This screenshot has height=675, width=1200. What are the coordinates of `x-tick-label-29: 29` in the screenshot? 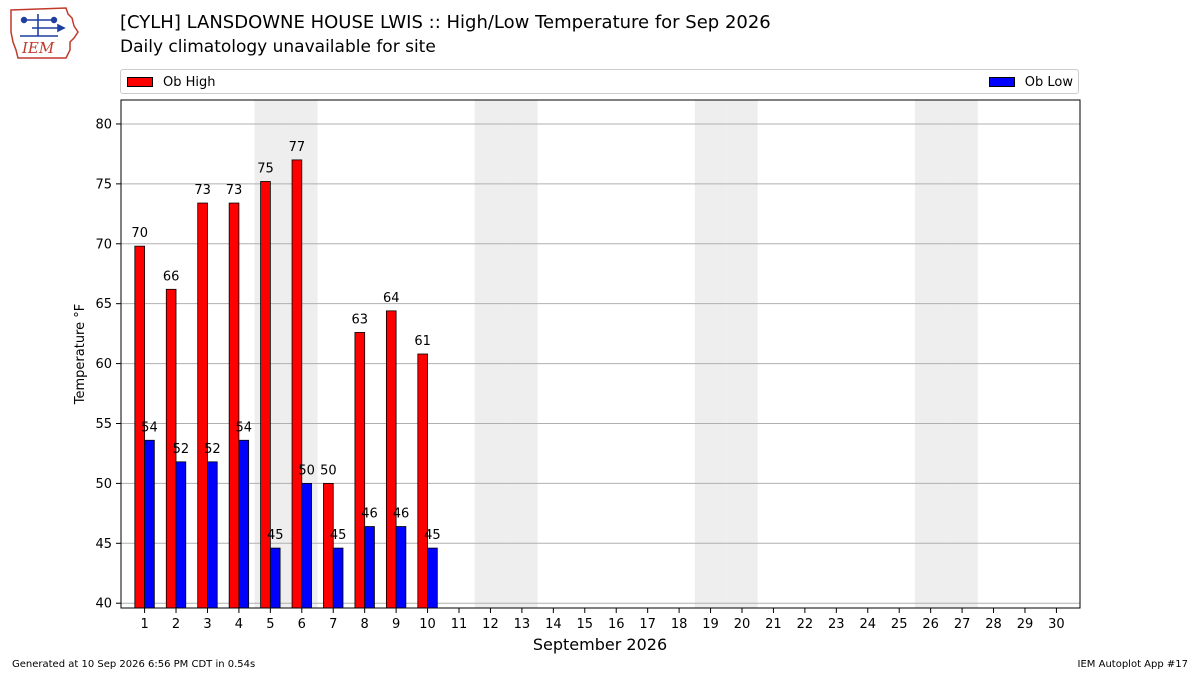 It's located at (1025, 624).